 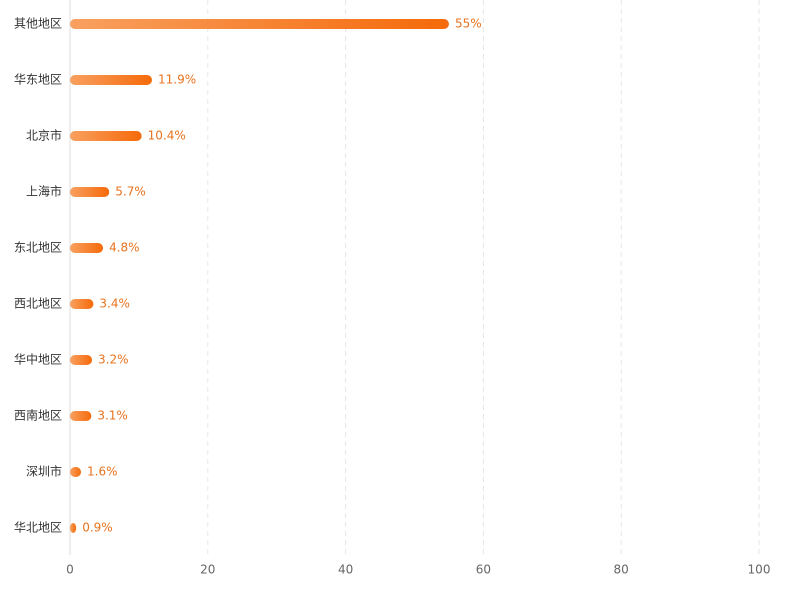 I want to click on value-label: 1.6%, so click(x=102, y=472).